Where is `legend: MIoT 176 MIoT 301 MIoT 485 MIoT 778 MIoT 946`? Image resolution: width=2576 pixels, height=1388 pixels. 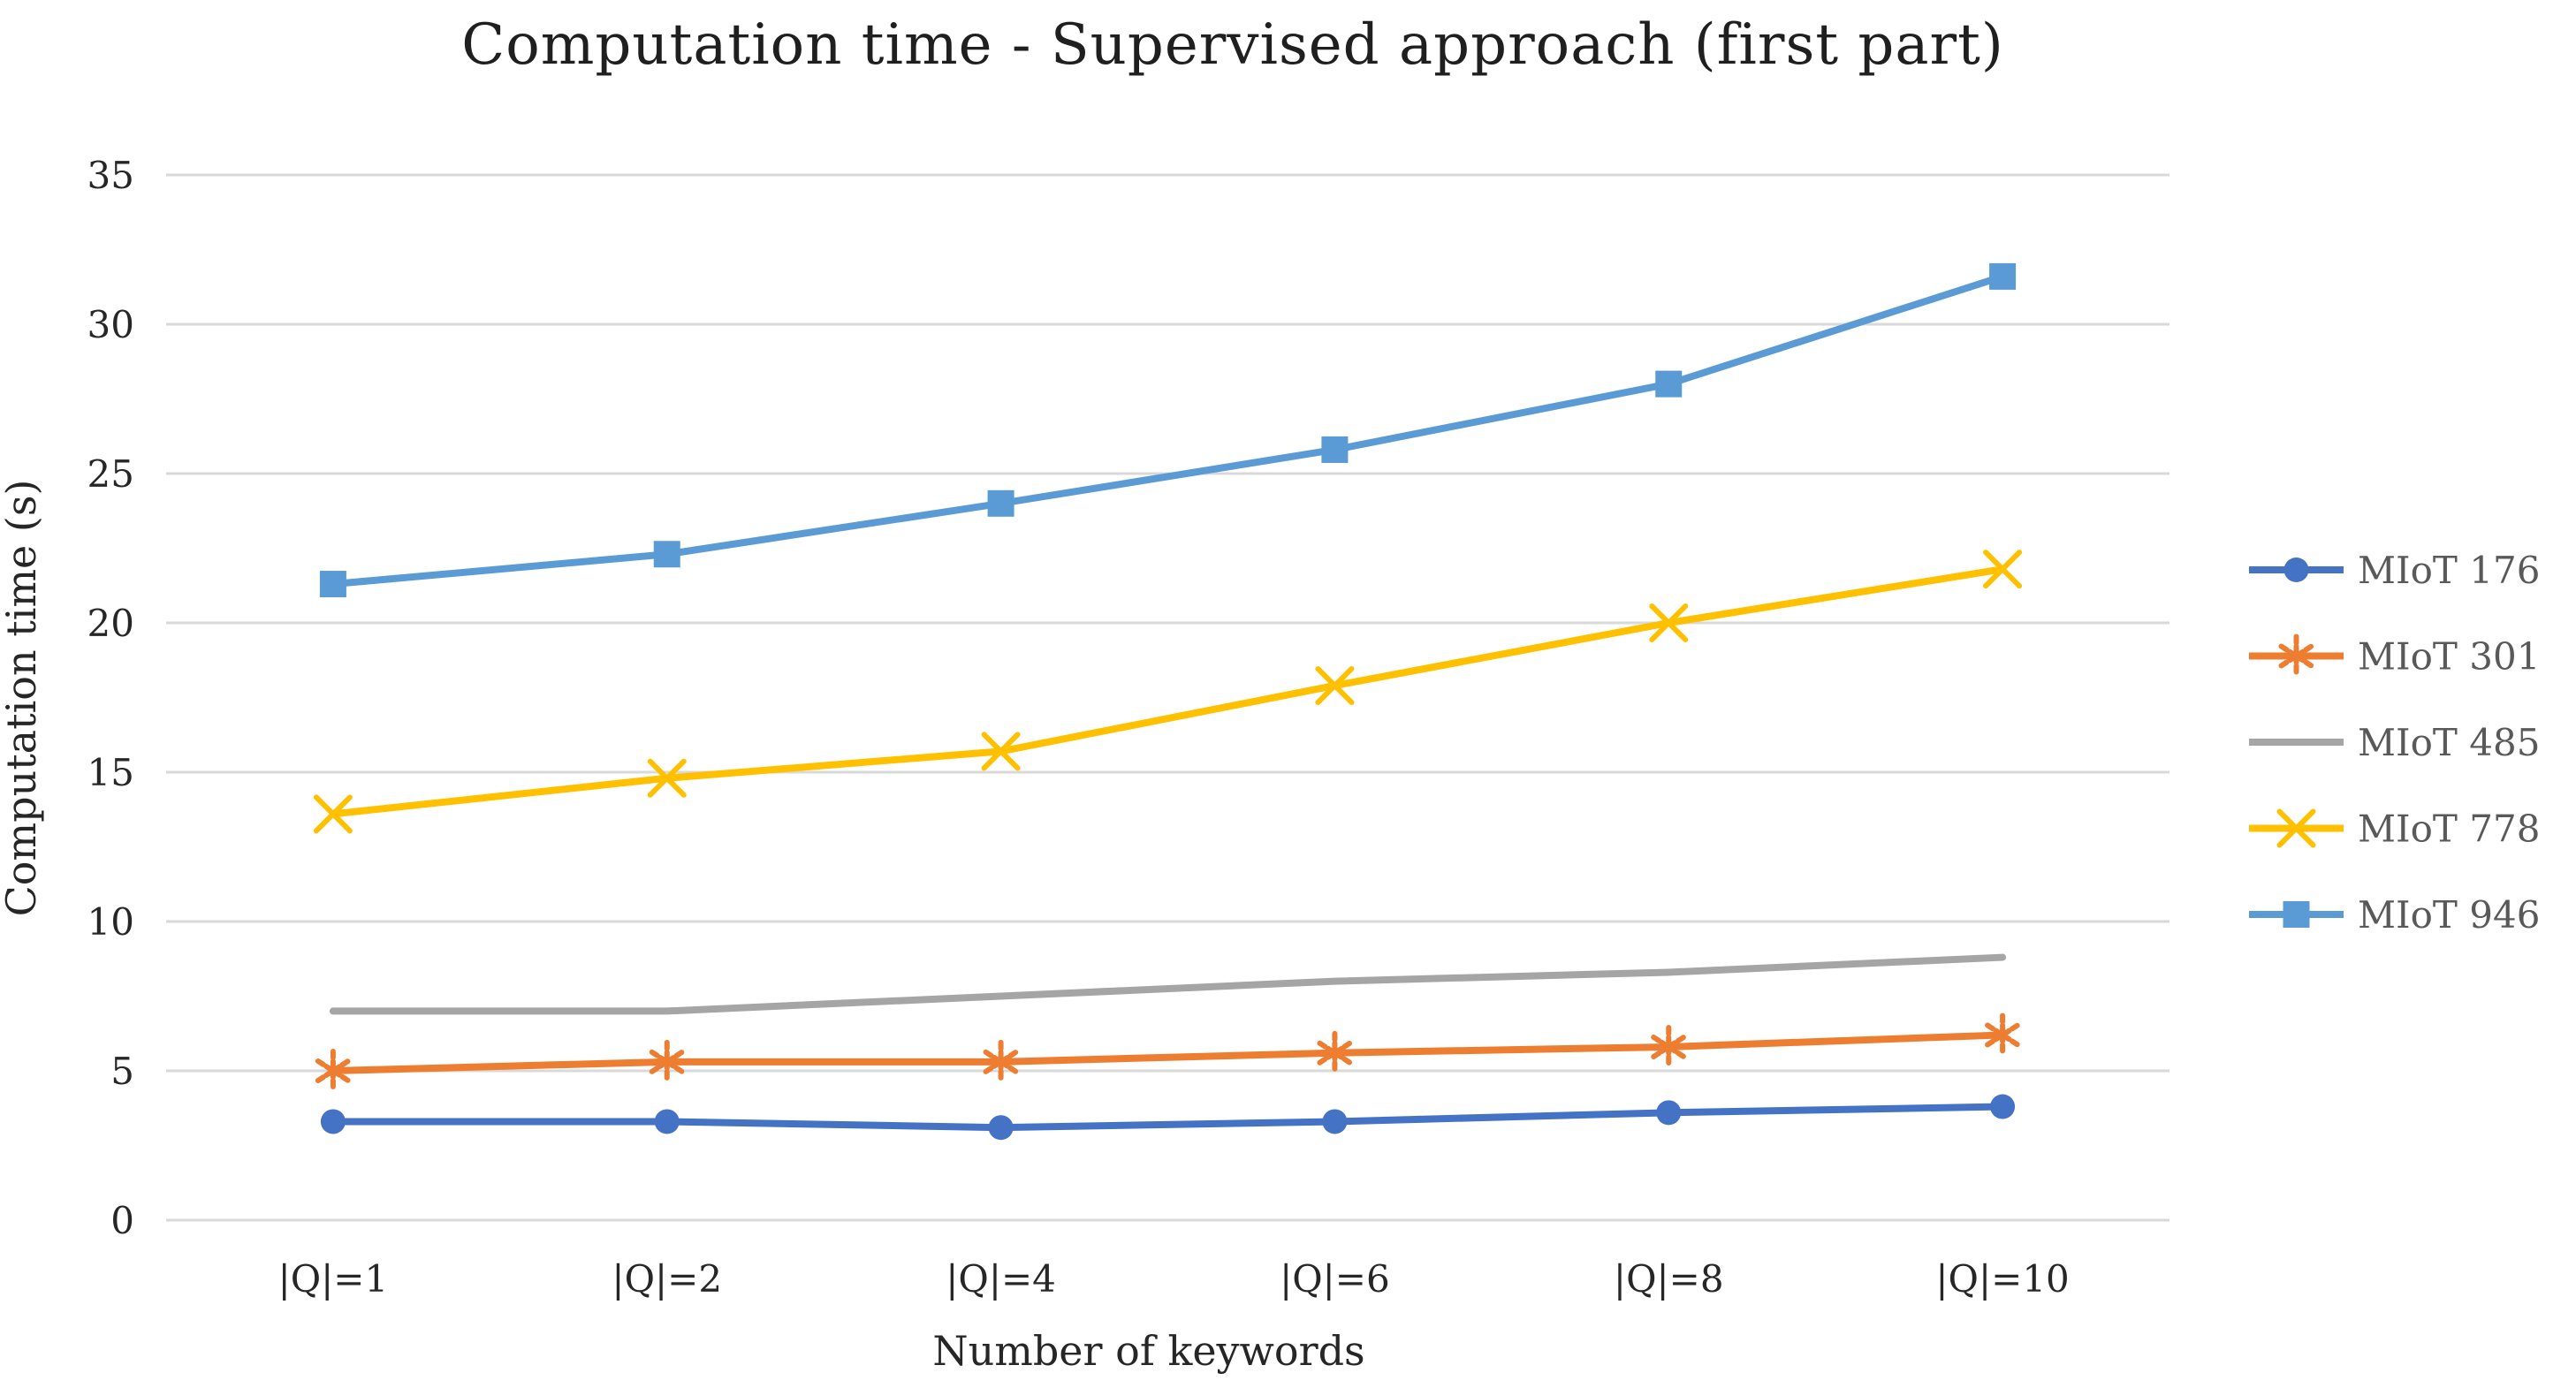 legend: MIoT 176 MIoT 301 MIoT 485 MIoT 778 MIoT 946 is located at coordinates (2394, 743).